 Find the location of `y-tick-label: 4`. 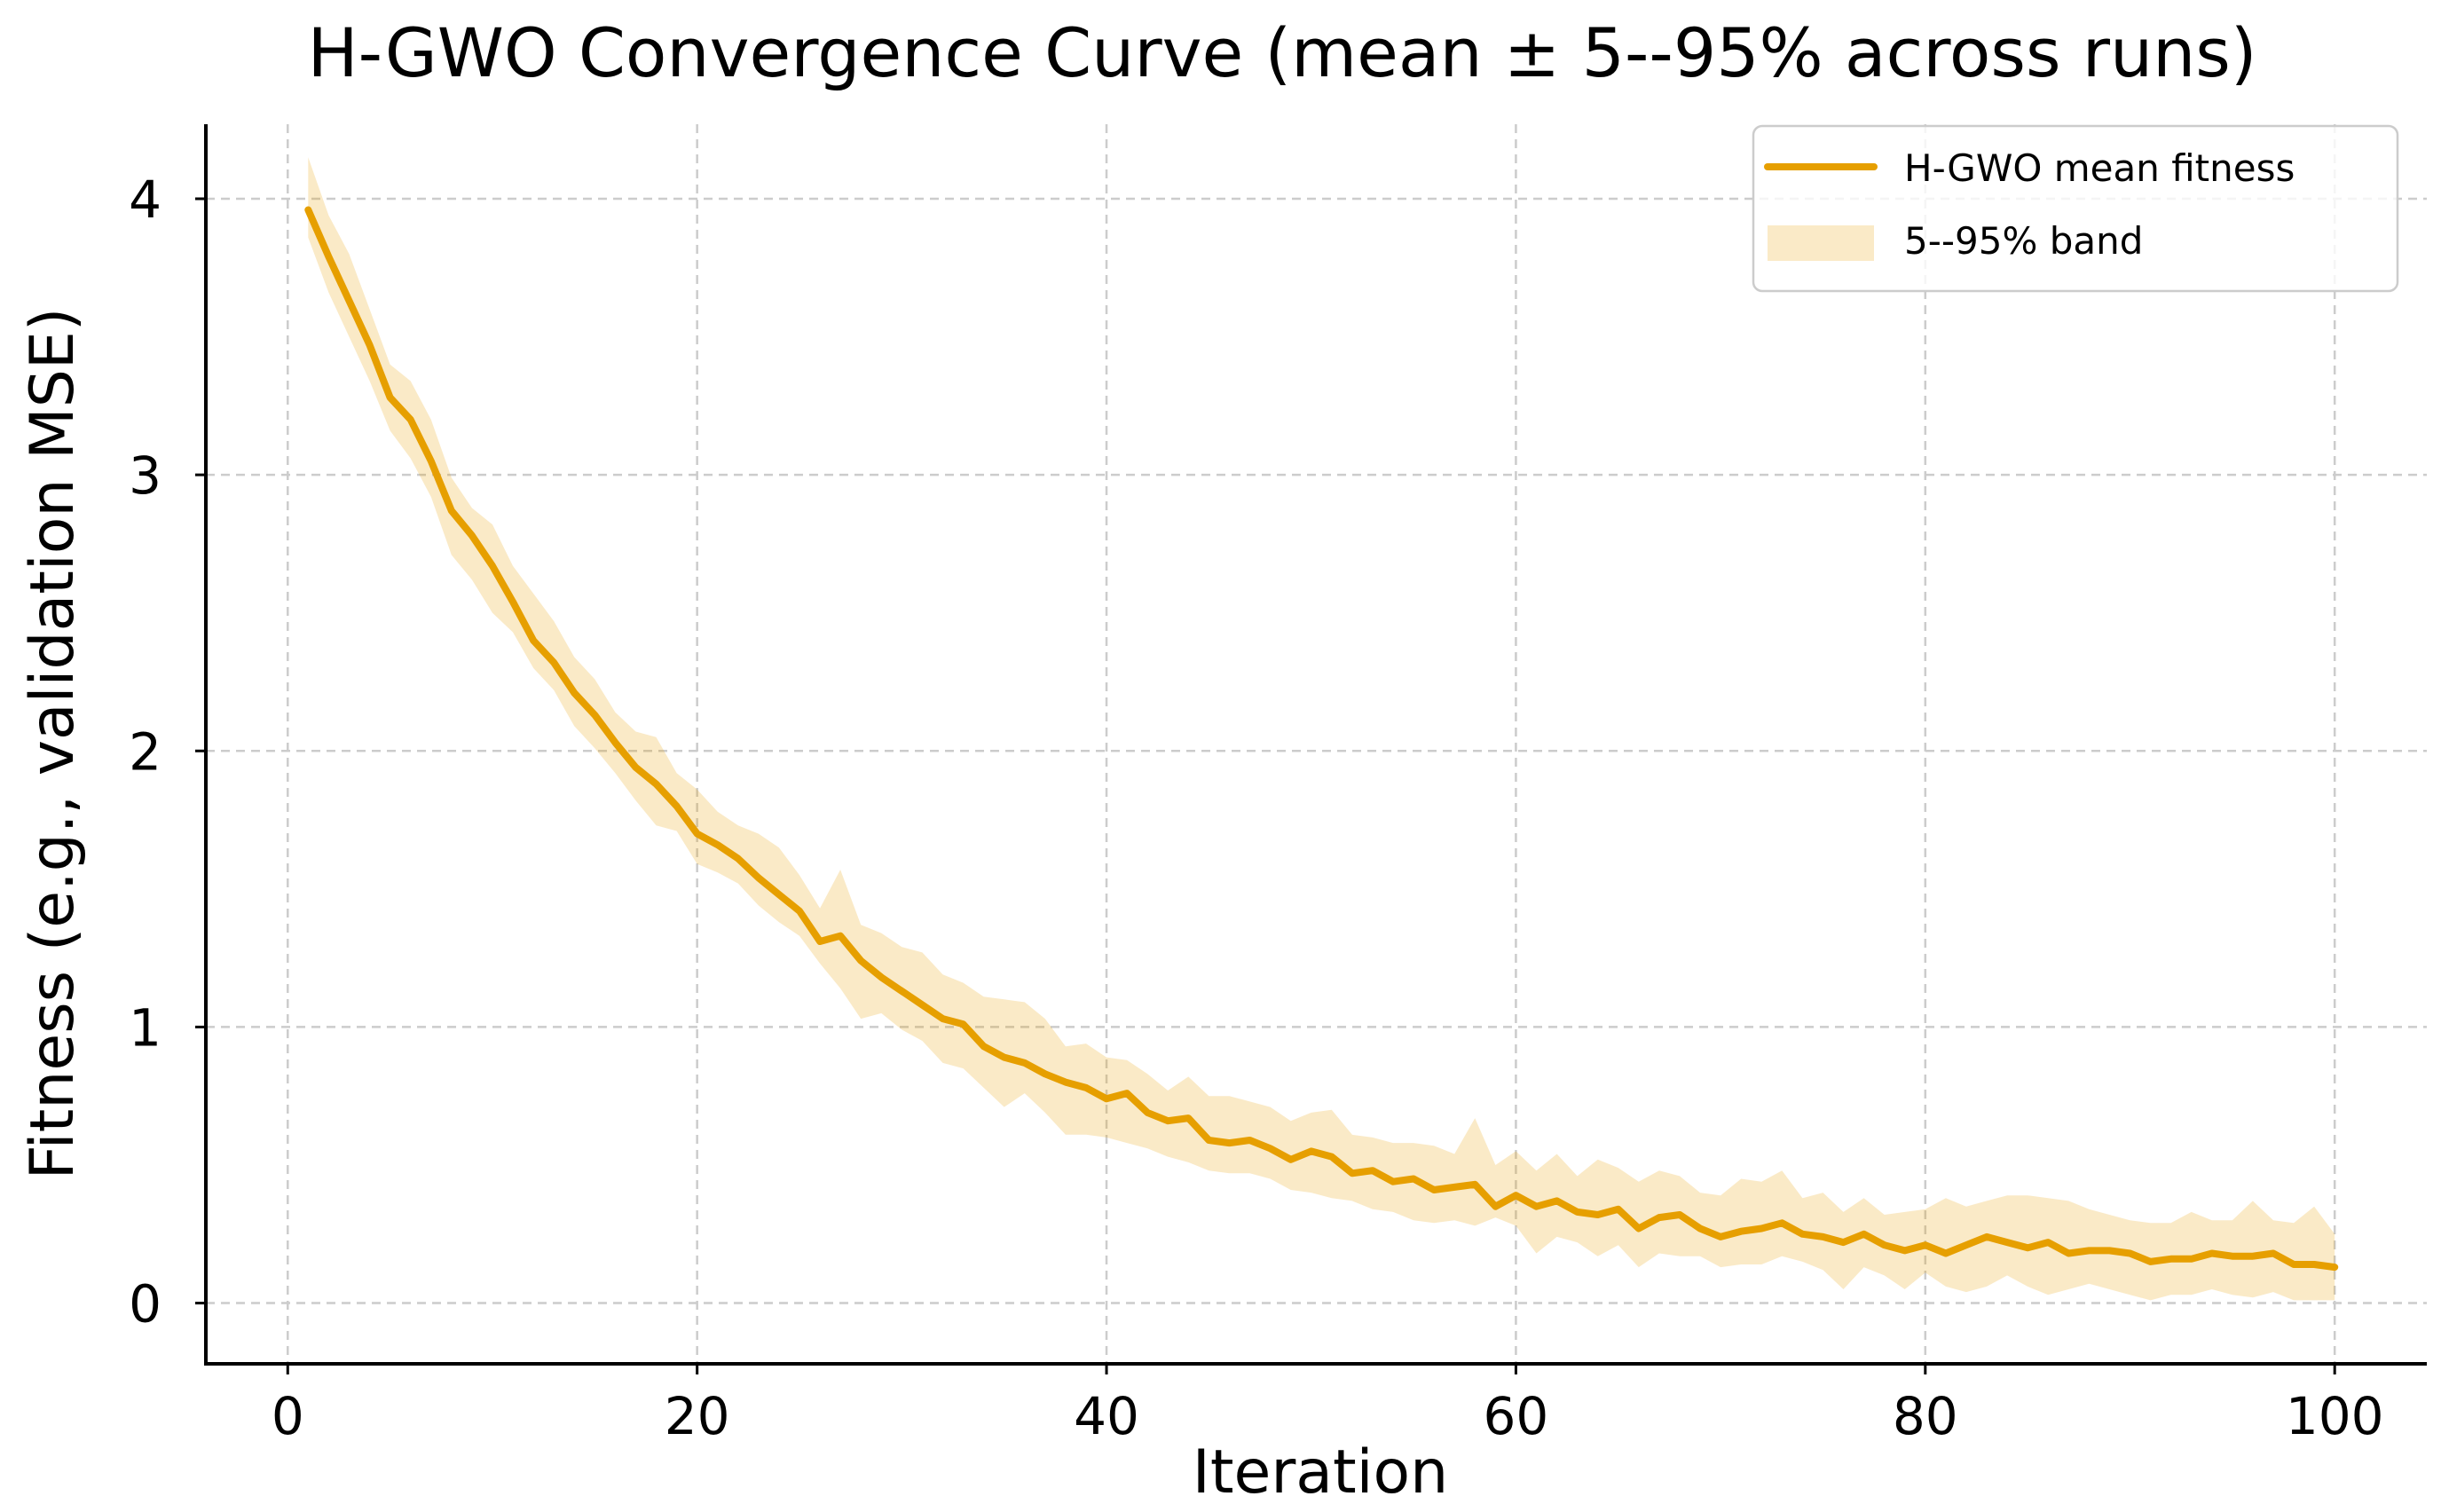

y-tick-label: 4 is located at coordinates (145, 200).